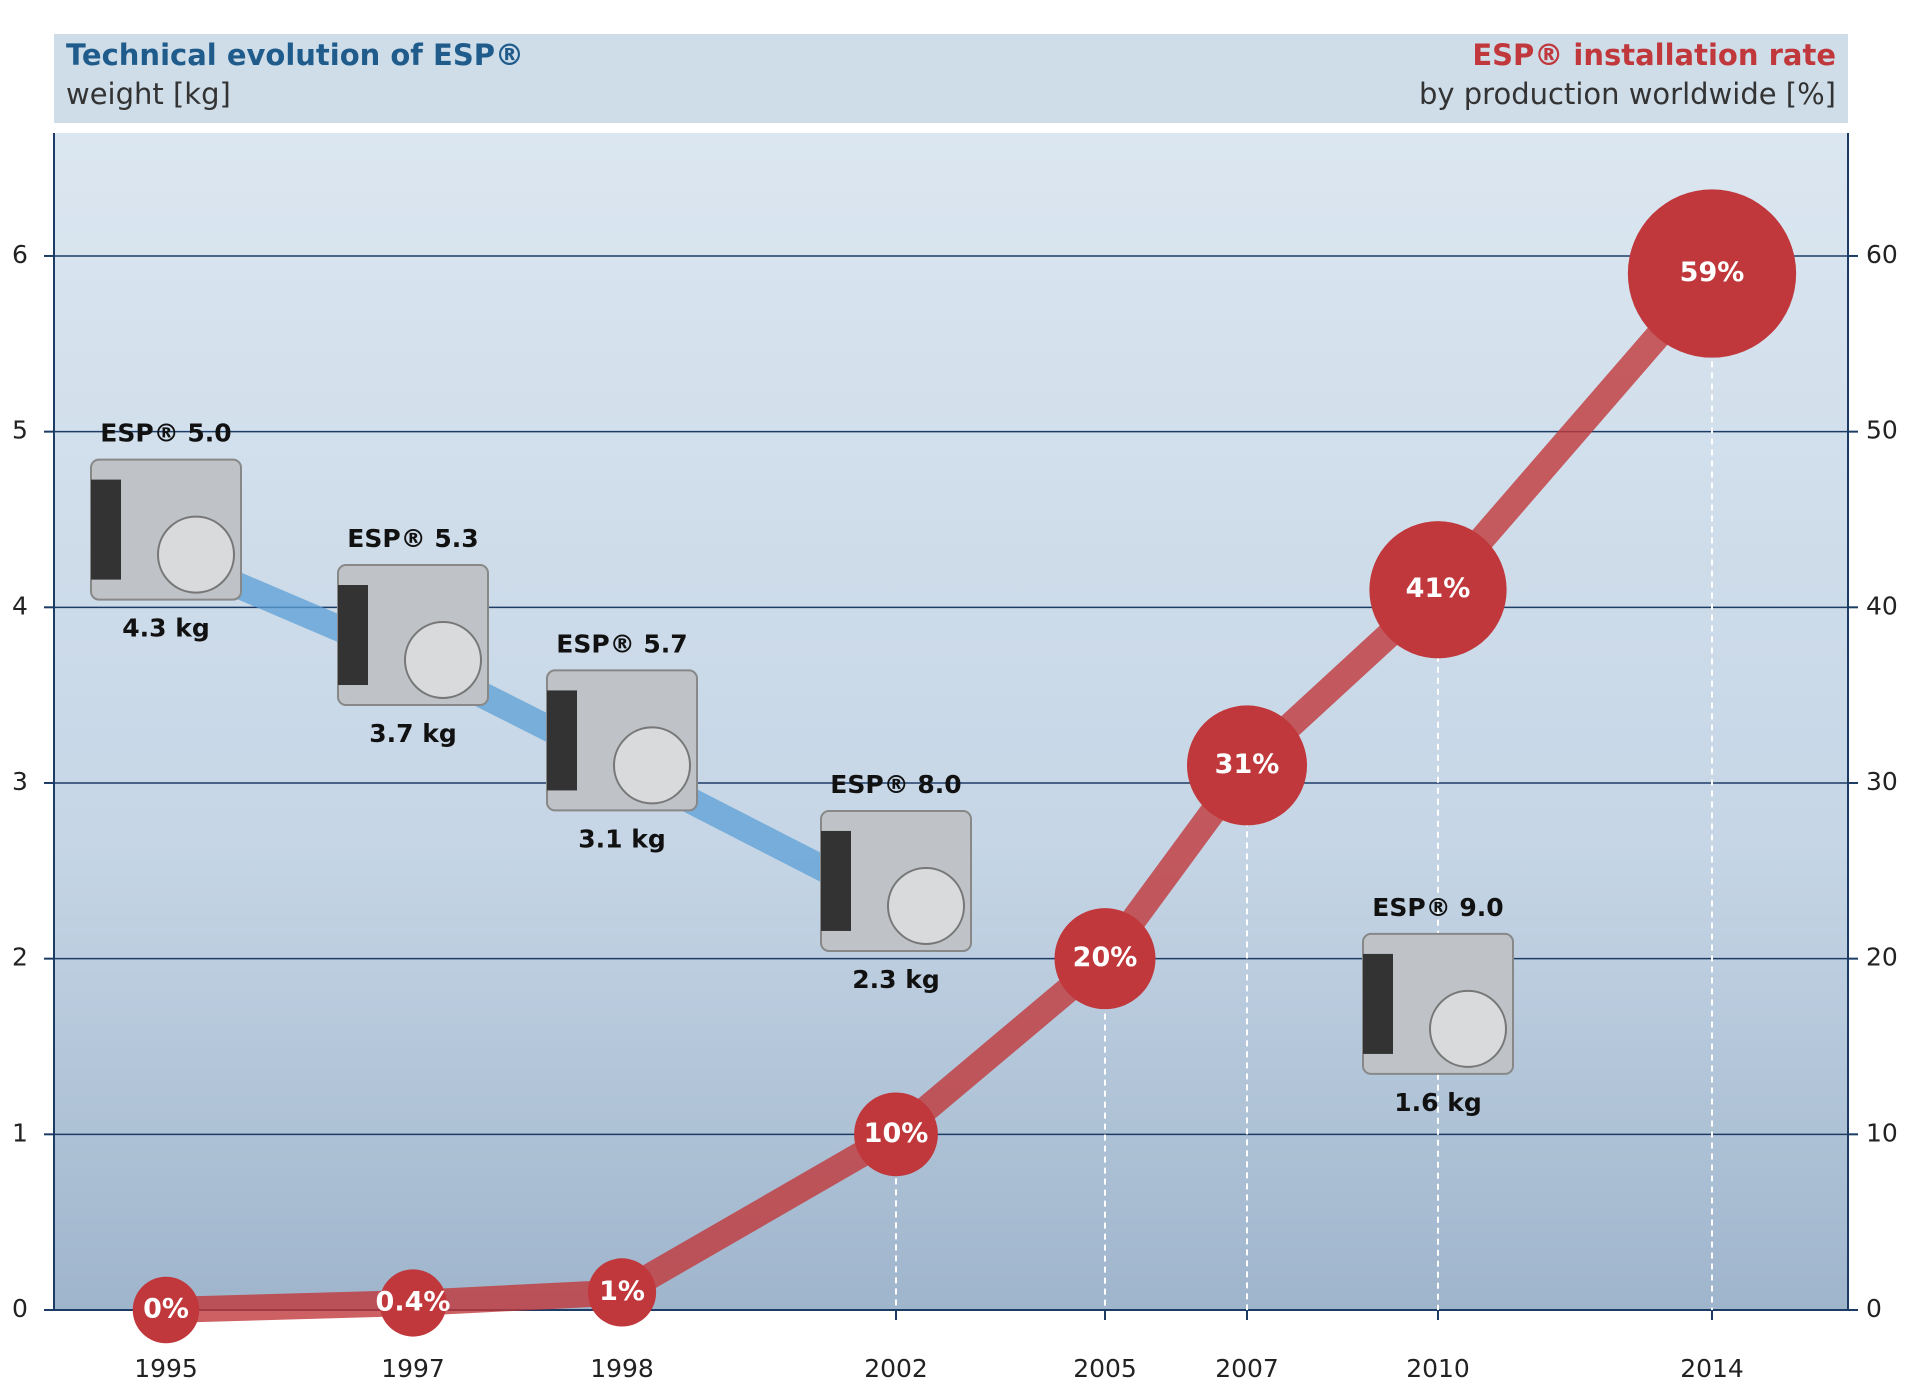 The width and height of the screenshot is (1920, 1386). I want to click on weight-label: 3.1 kg, so click(622, 838).